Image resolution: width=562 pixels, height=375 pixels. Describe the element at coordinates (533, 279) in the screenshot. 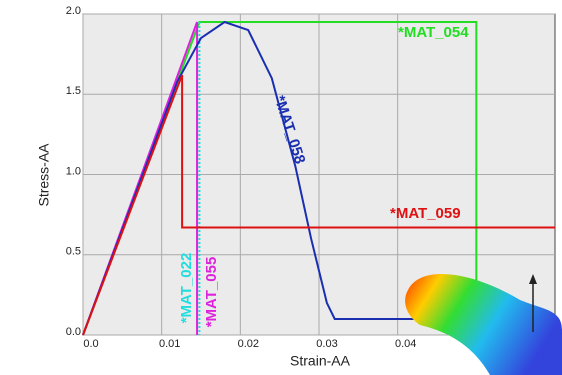

I see `arrow-head` at that location.